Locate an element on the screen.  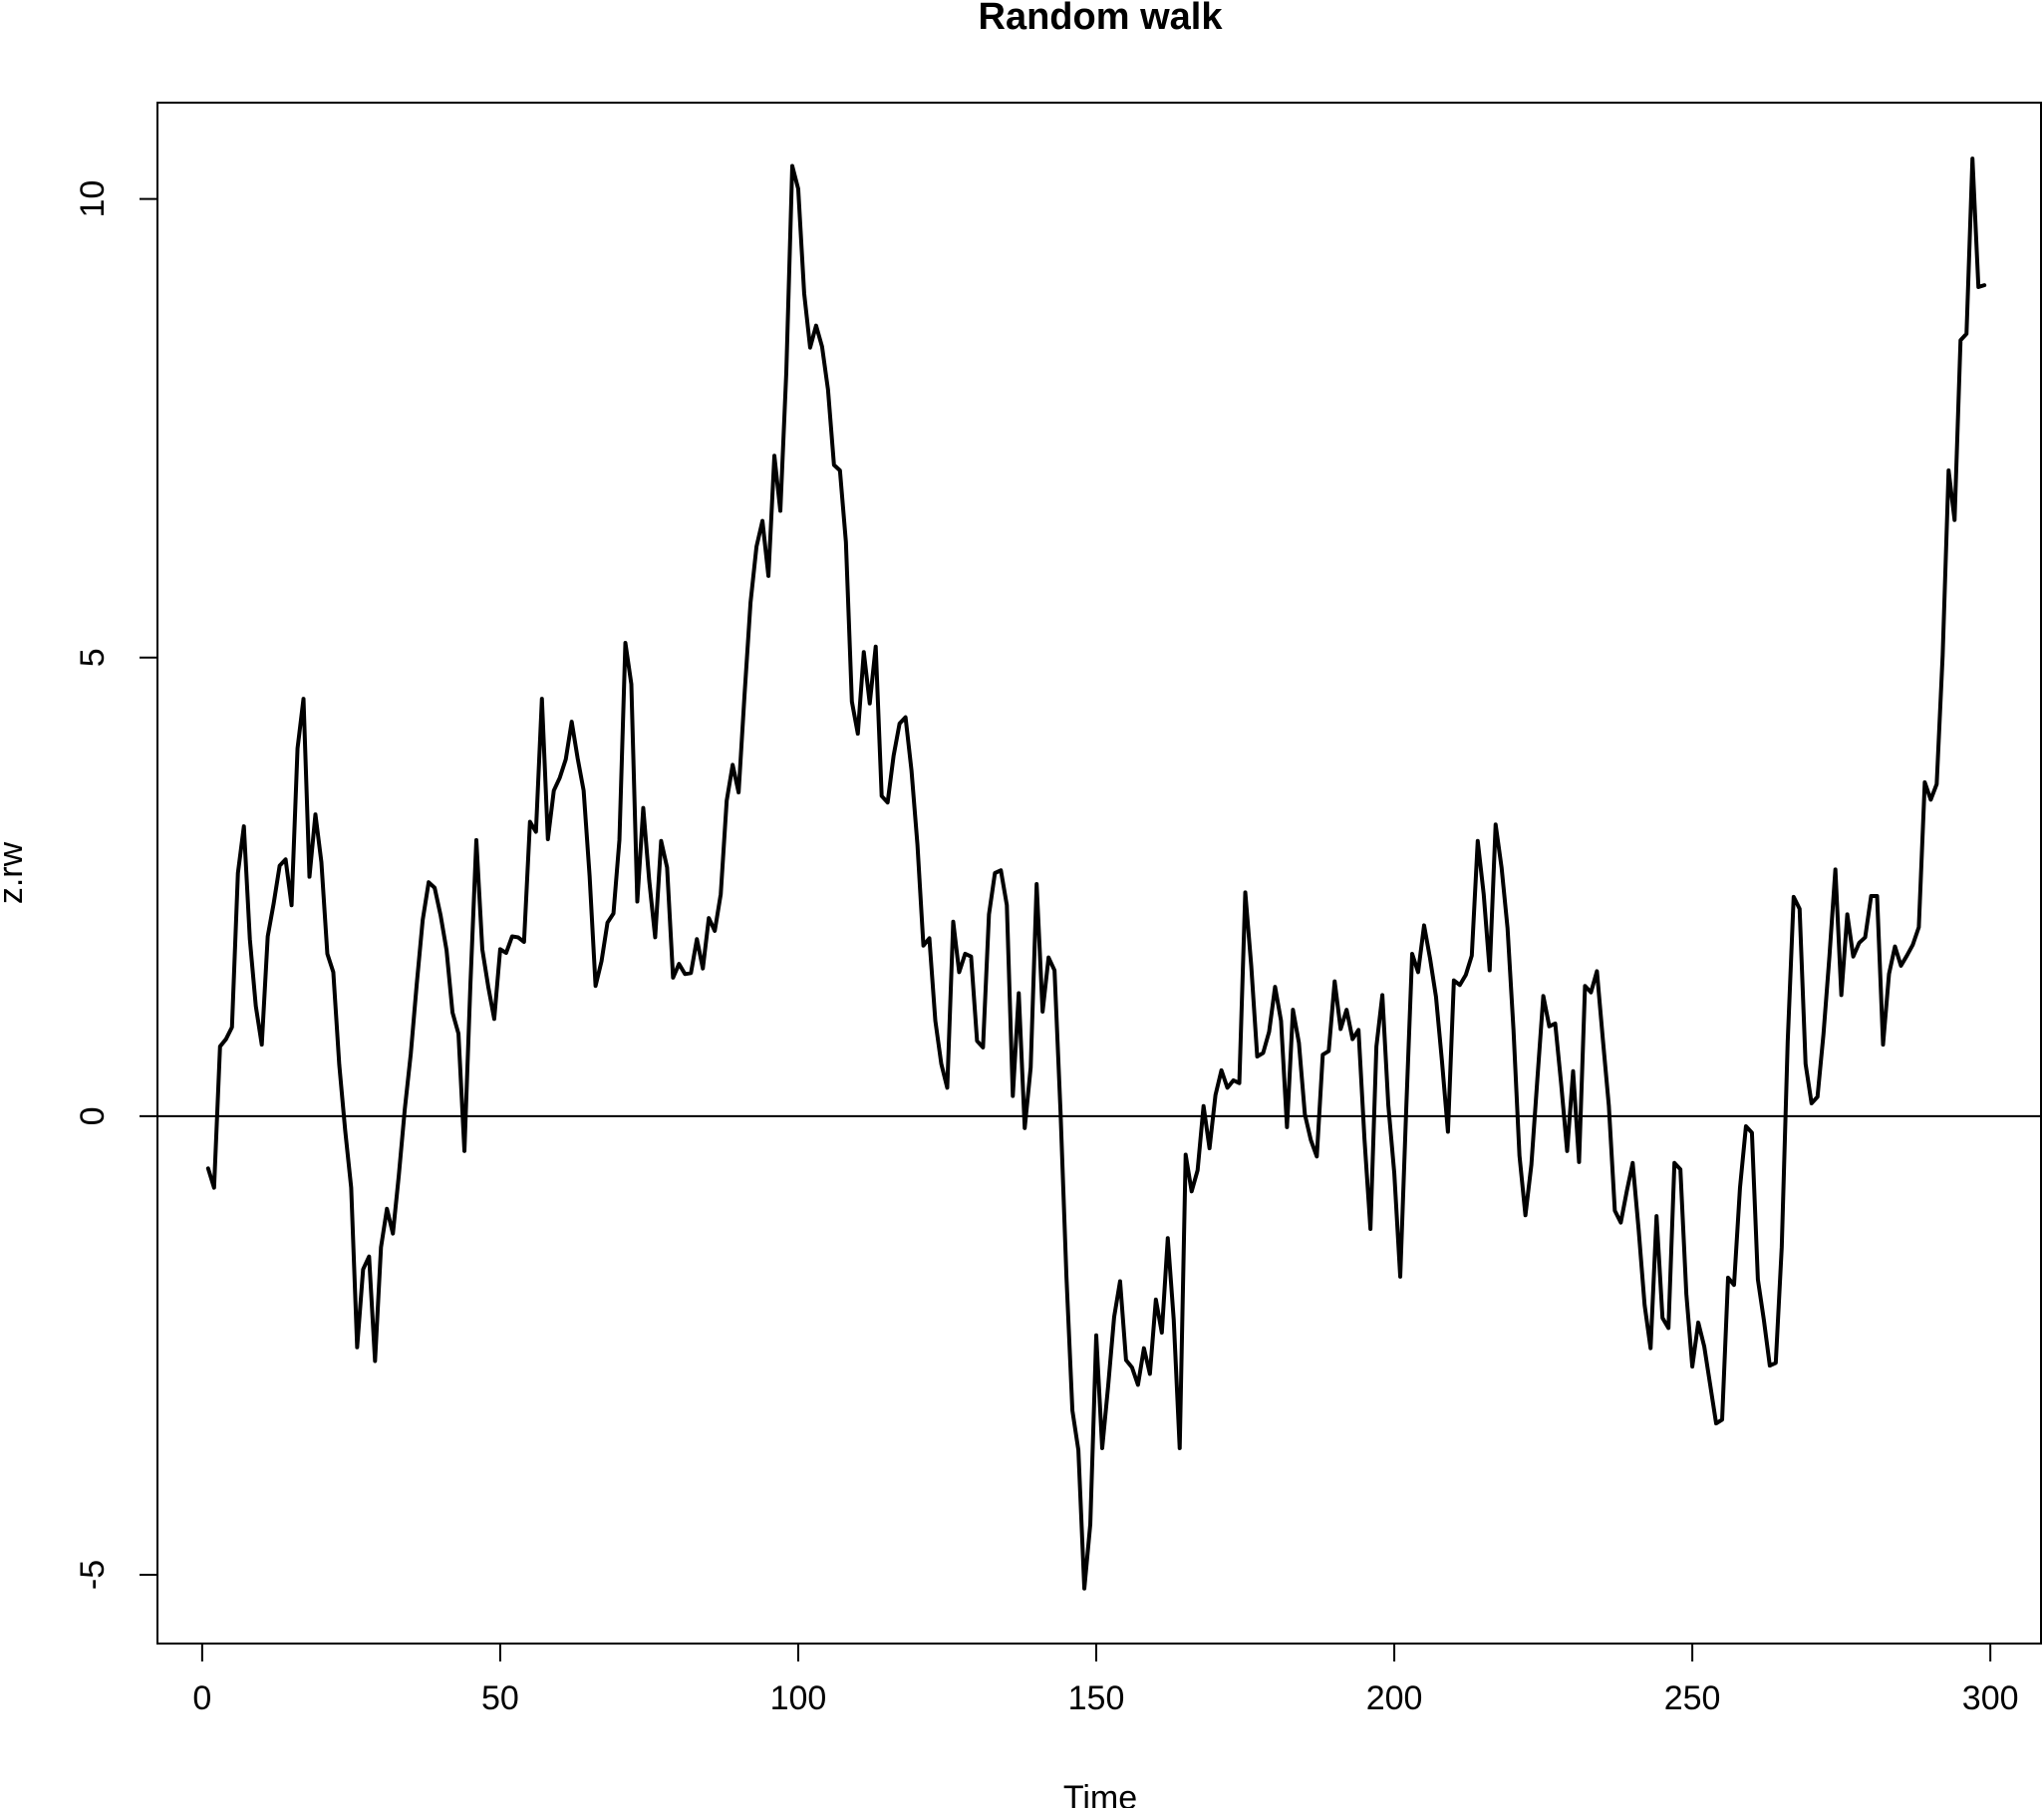
x-tick-label: 300 is located at coordinates (1990, 1698).